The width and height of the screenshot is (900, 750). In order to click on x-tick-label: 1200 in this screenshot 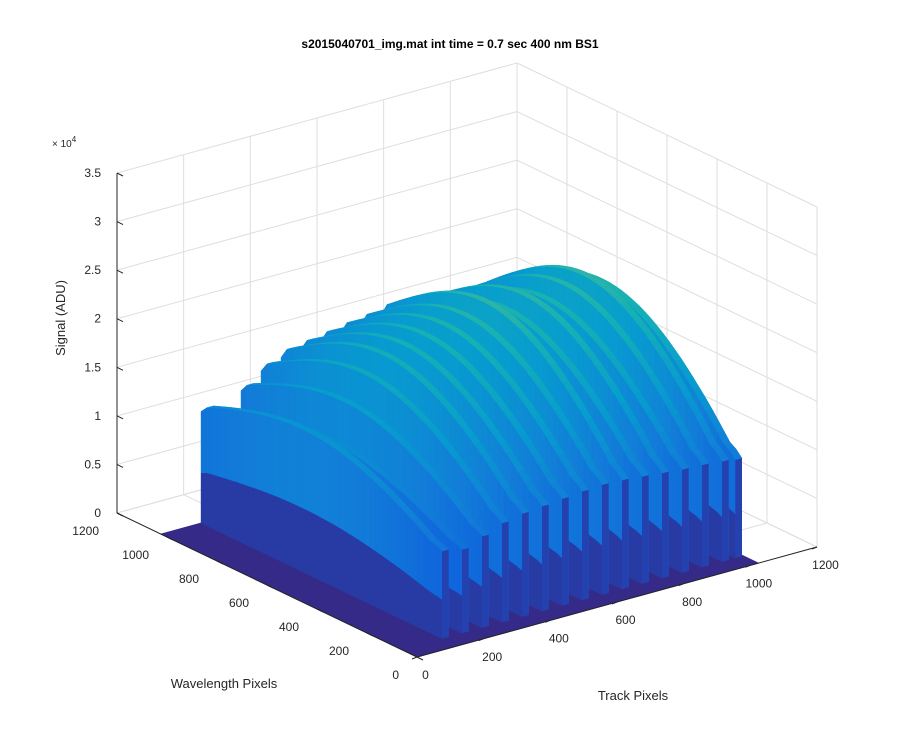, I will do `click(825, 565)`.